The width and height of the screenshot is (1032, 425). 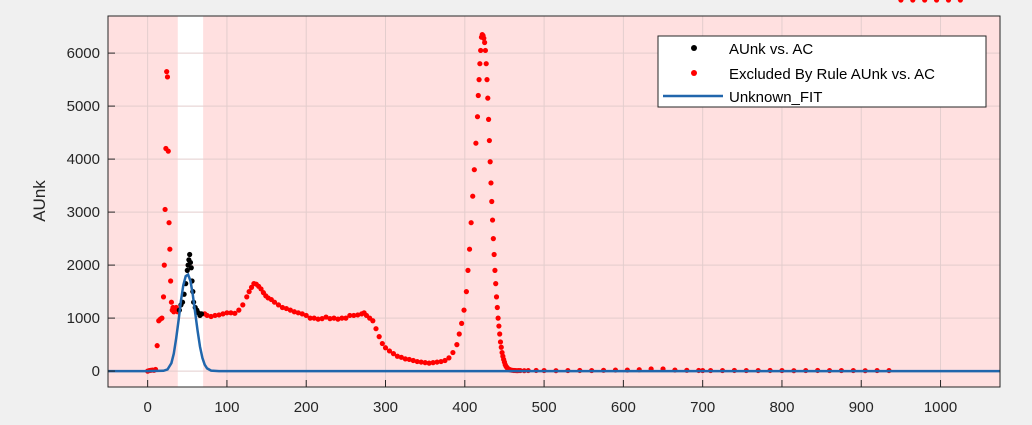 I want to click on x-tick-label: 200, so click(x=306, y=407).